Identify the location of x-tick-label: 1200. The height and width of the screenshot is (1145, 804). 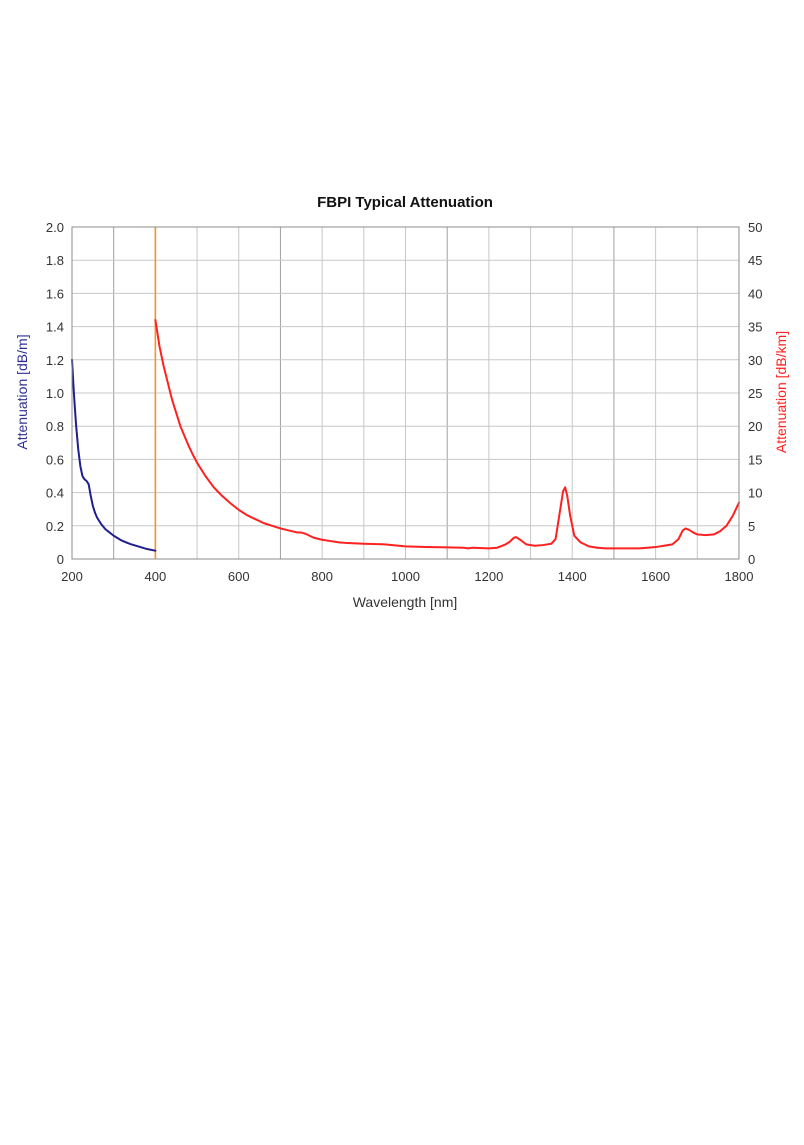
(488, 576).